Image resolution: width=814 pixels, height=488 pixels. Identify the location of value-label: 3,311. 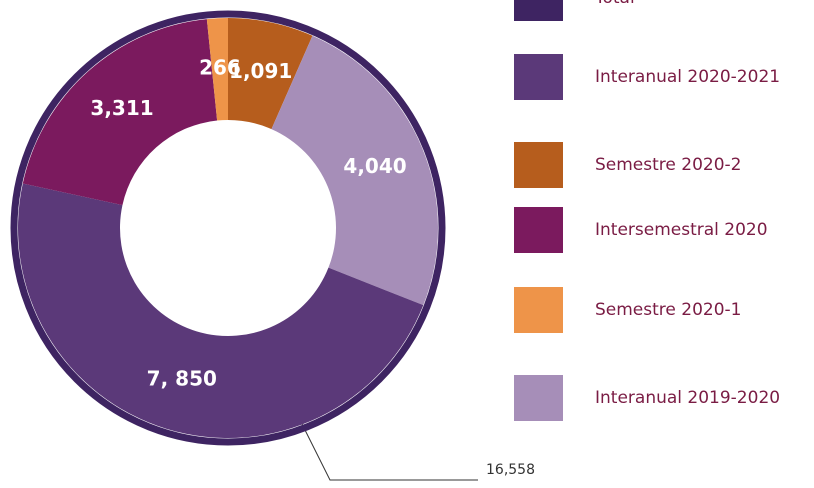
(121, 108).